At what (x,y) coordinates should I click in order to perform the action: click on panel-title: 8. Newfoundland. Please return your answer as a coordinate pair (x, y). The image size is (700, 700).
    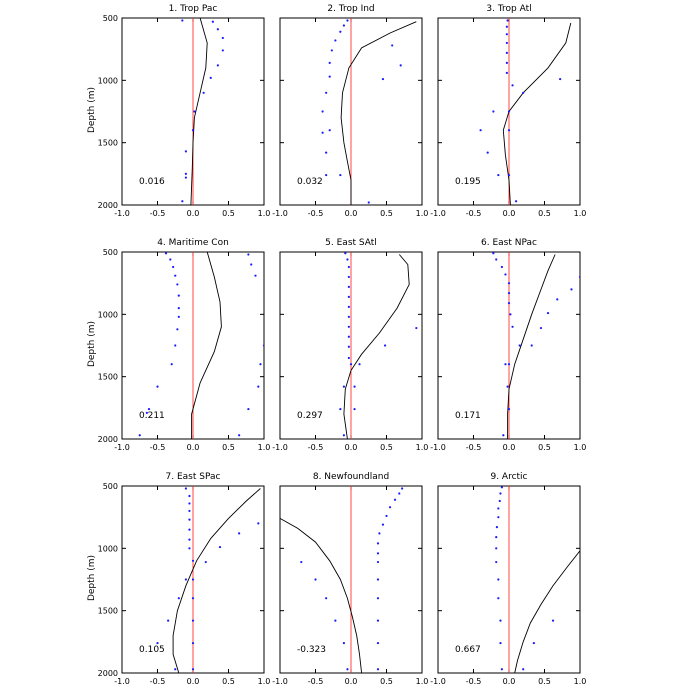
    Looking at the image, I should click on (351, 477).